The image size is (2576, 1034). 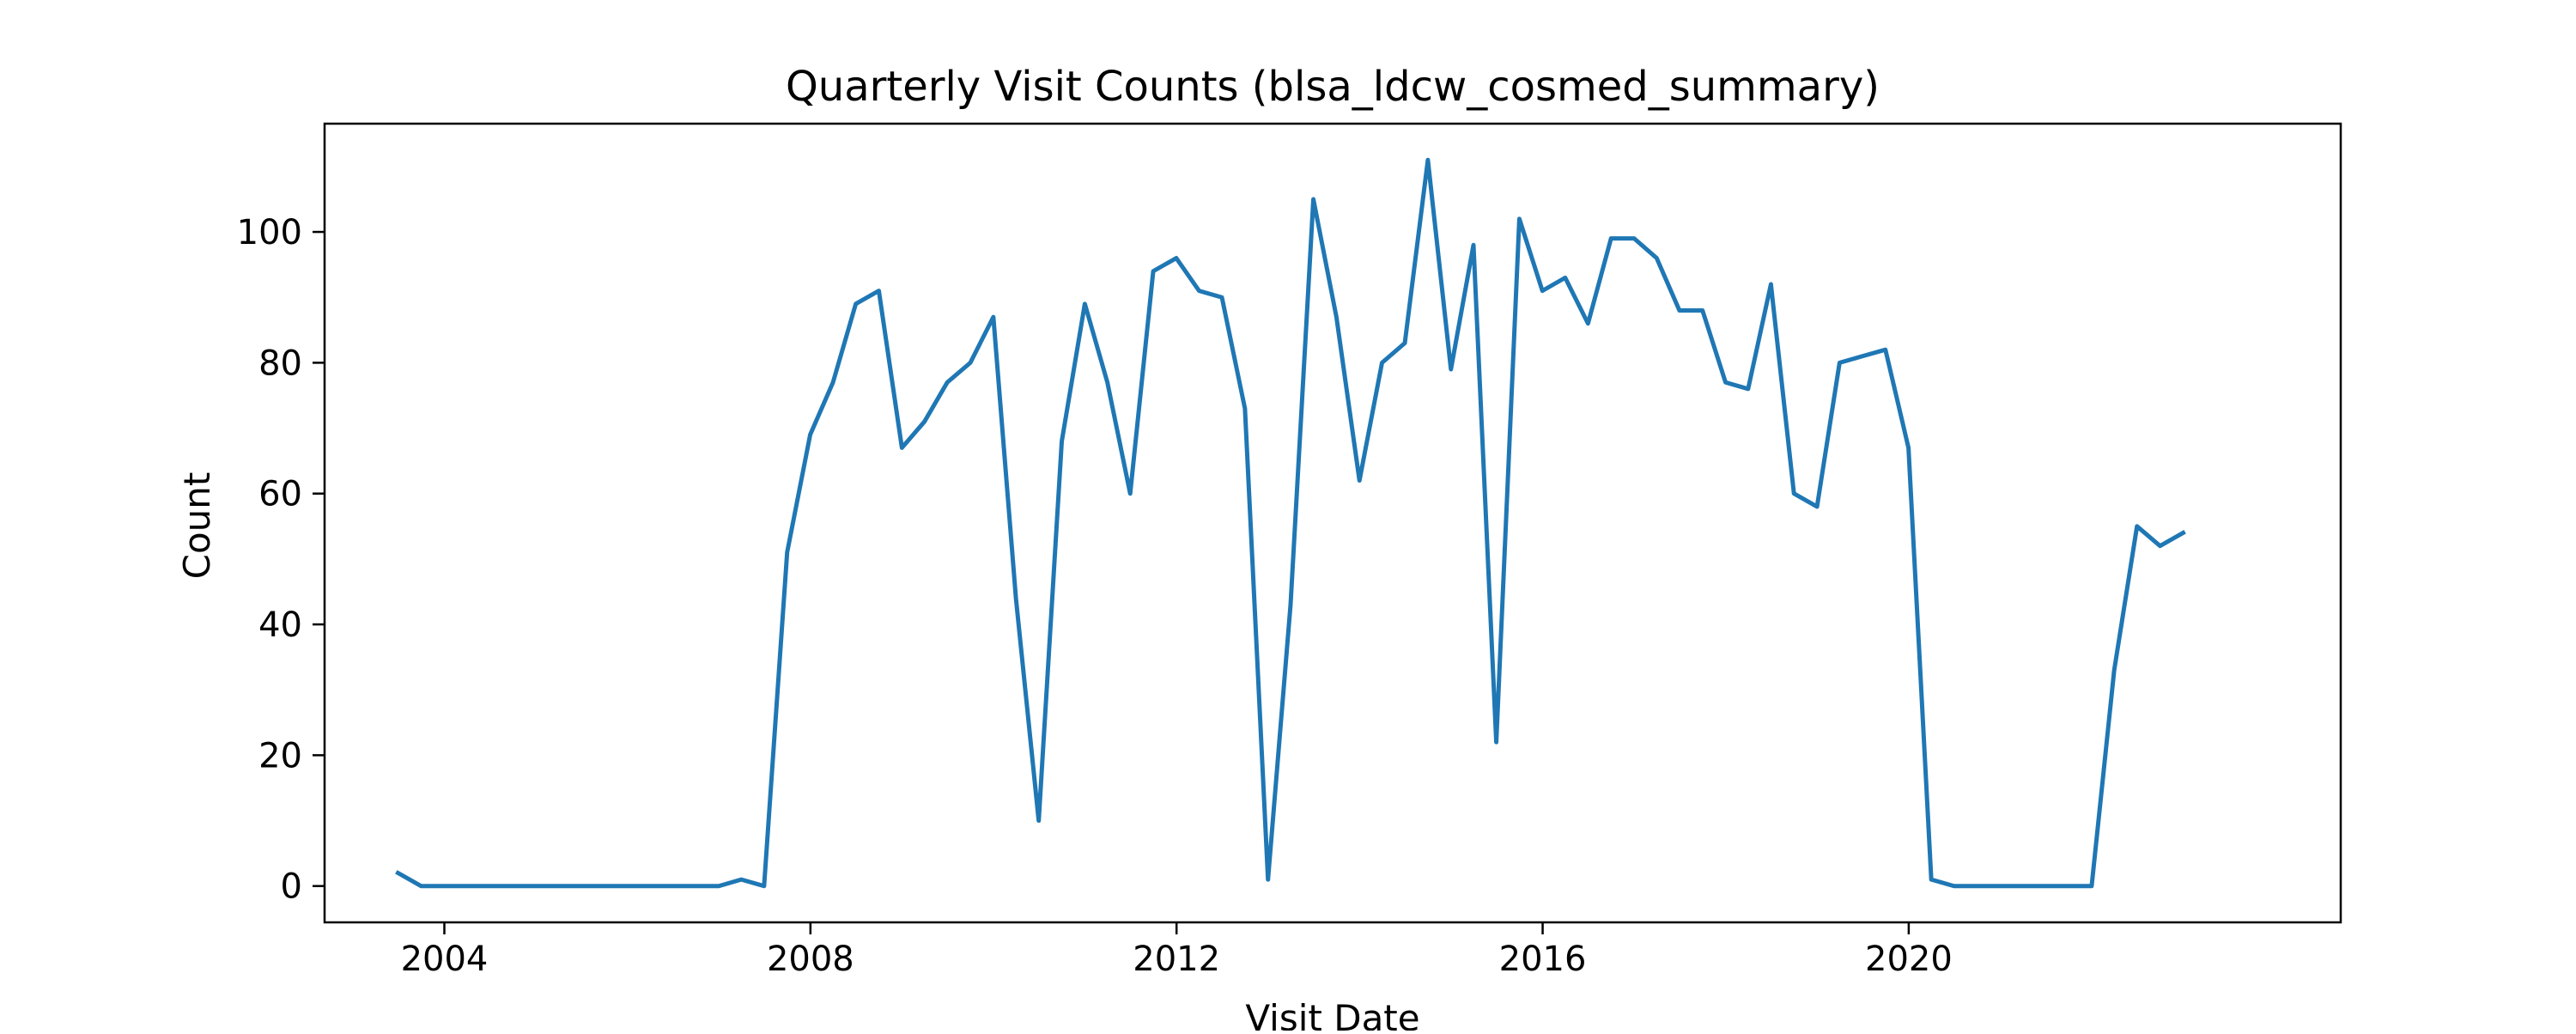 What do you see at coordinates (280, 494) in the screenshot?
I see `y-tick-label: 60` at bounding box center [280, 494].